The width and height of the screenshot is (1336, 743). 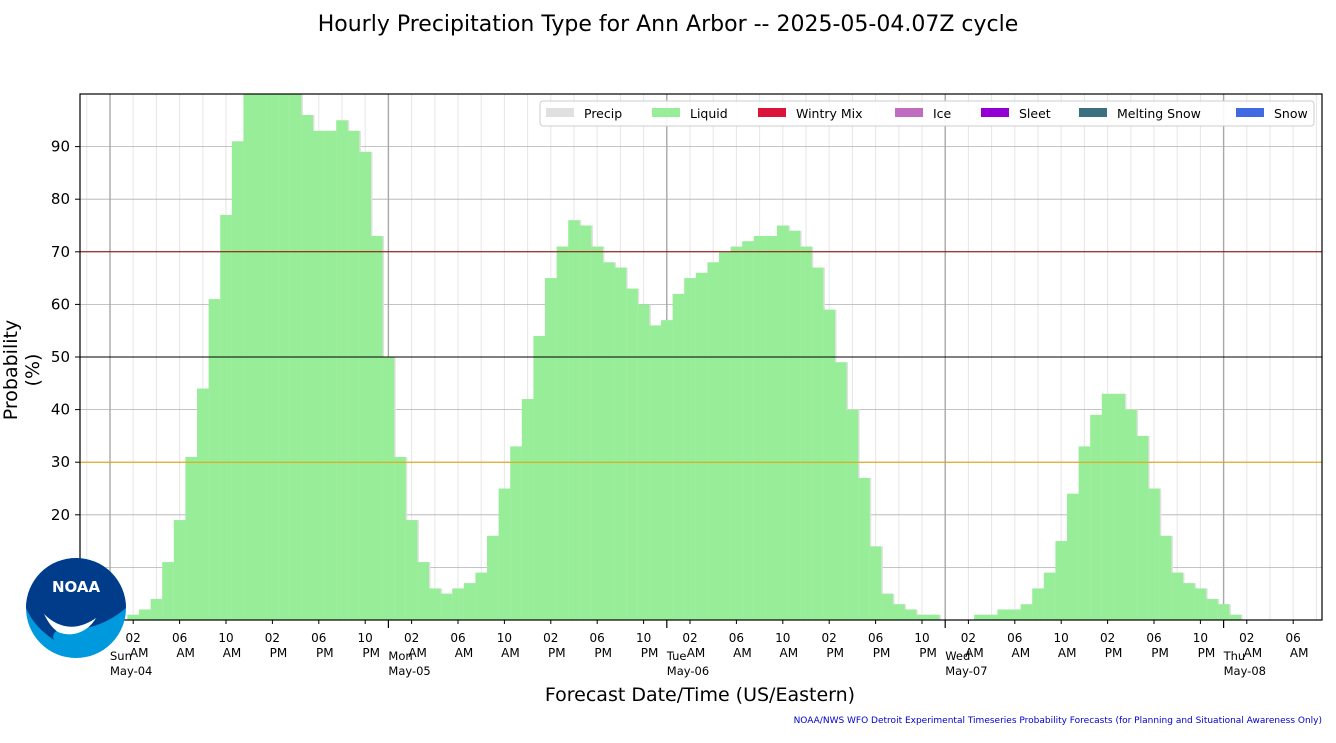 What do you see at coordinates (60, 357) in the screenshot?
I see `y-tick-label: 50` at bounding box center [60, 357].